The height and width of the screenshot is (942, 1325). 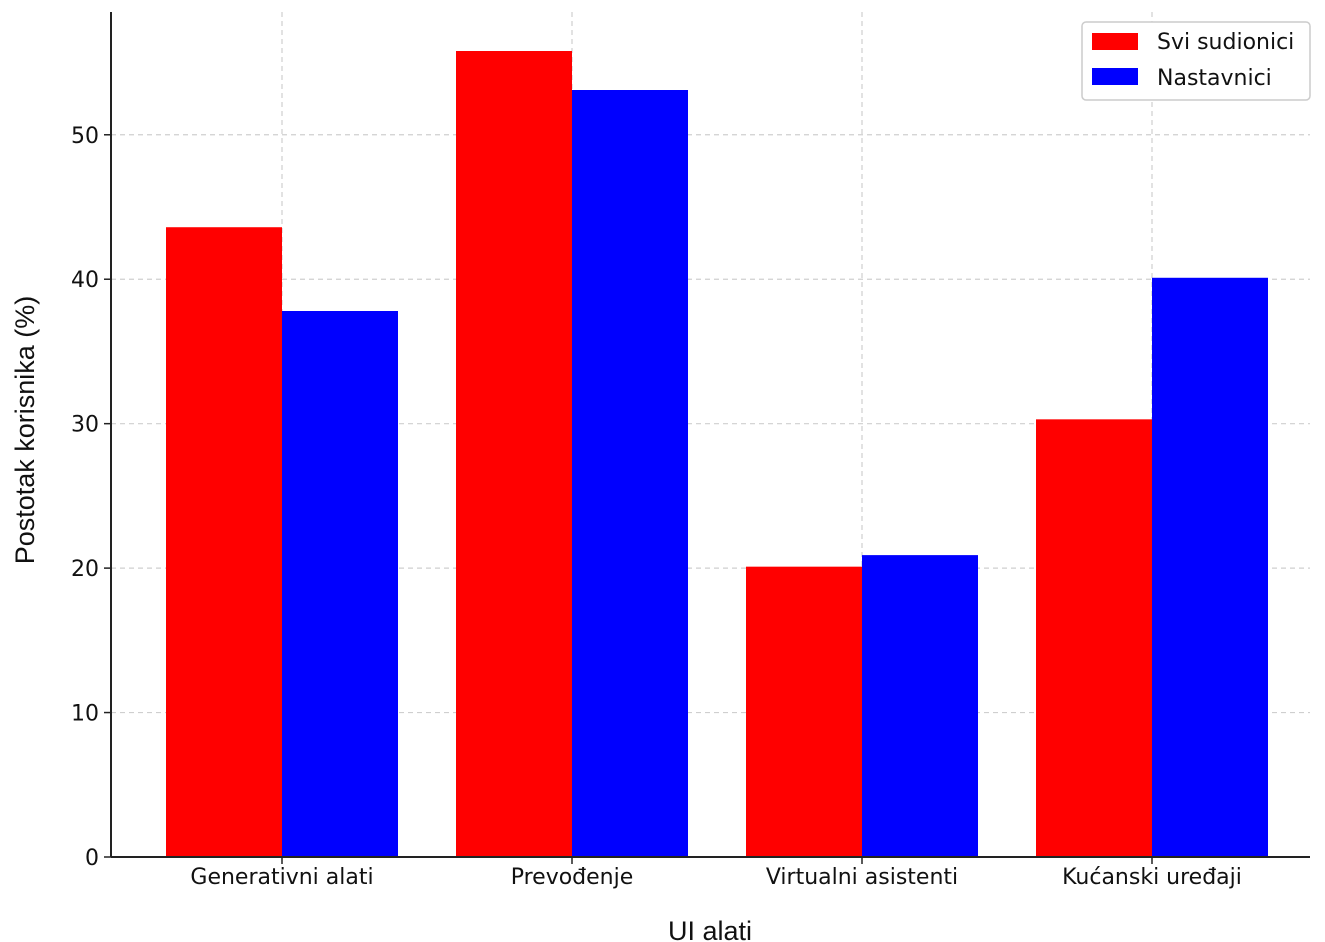 I want to click on y-tick-label-0: 0, so click(x=92, y=858).